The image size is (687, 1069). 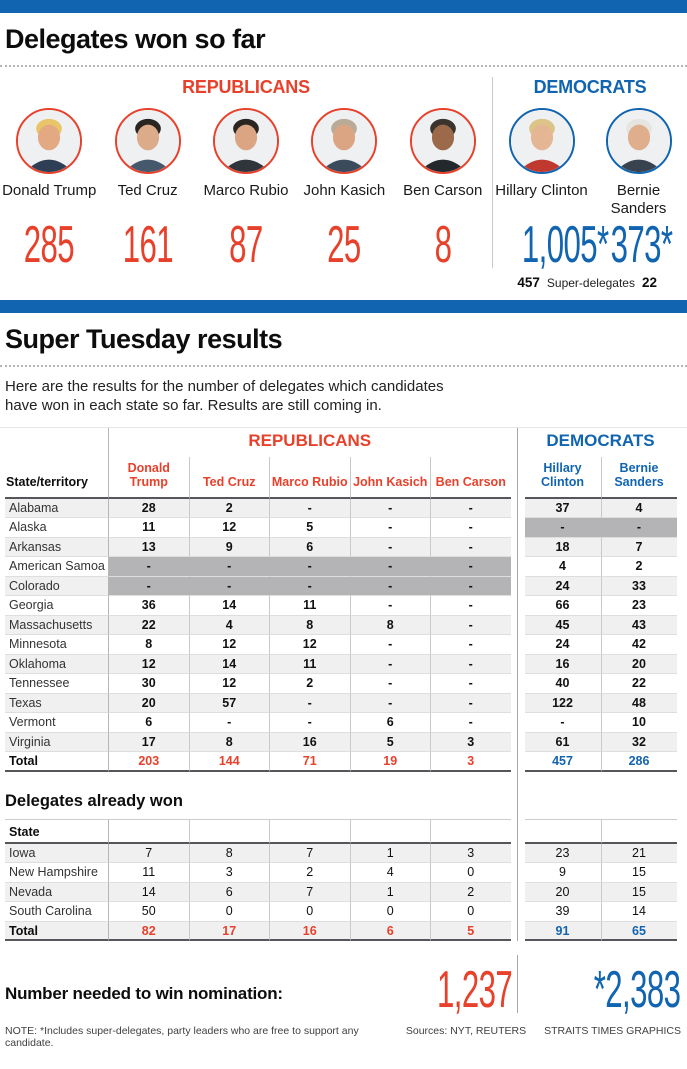 I want to click on dem-value-cell: 24, so click(x=562, y=645).